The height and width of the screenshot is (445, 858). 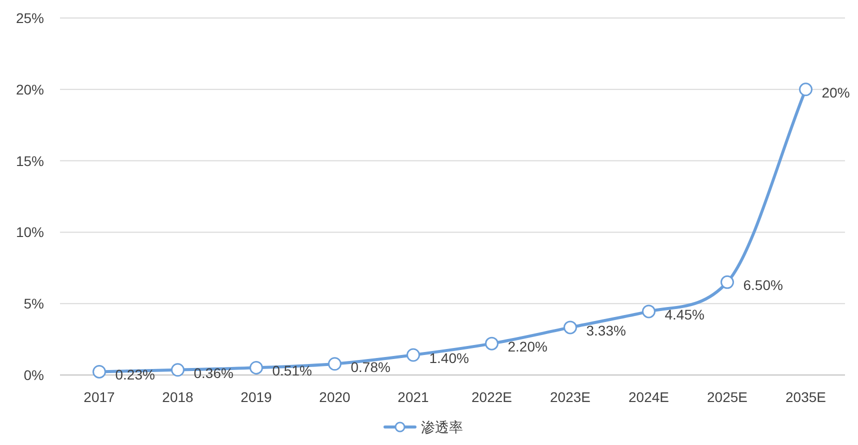 I want to click on legend: 渗透率, so click(x=423, y=427).